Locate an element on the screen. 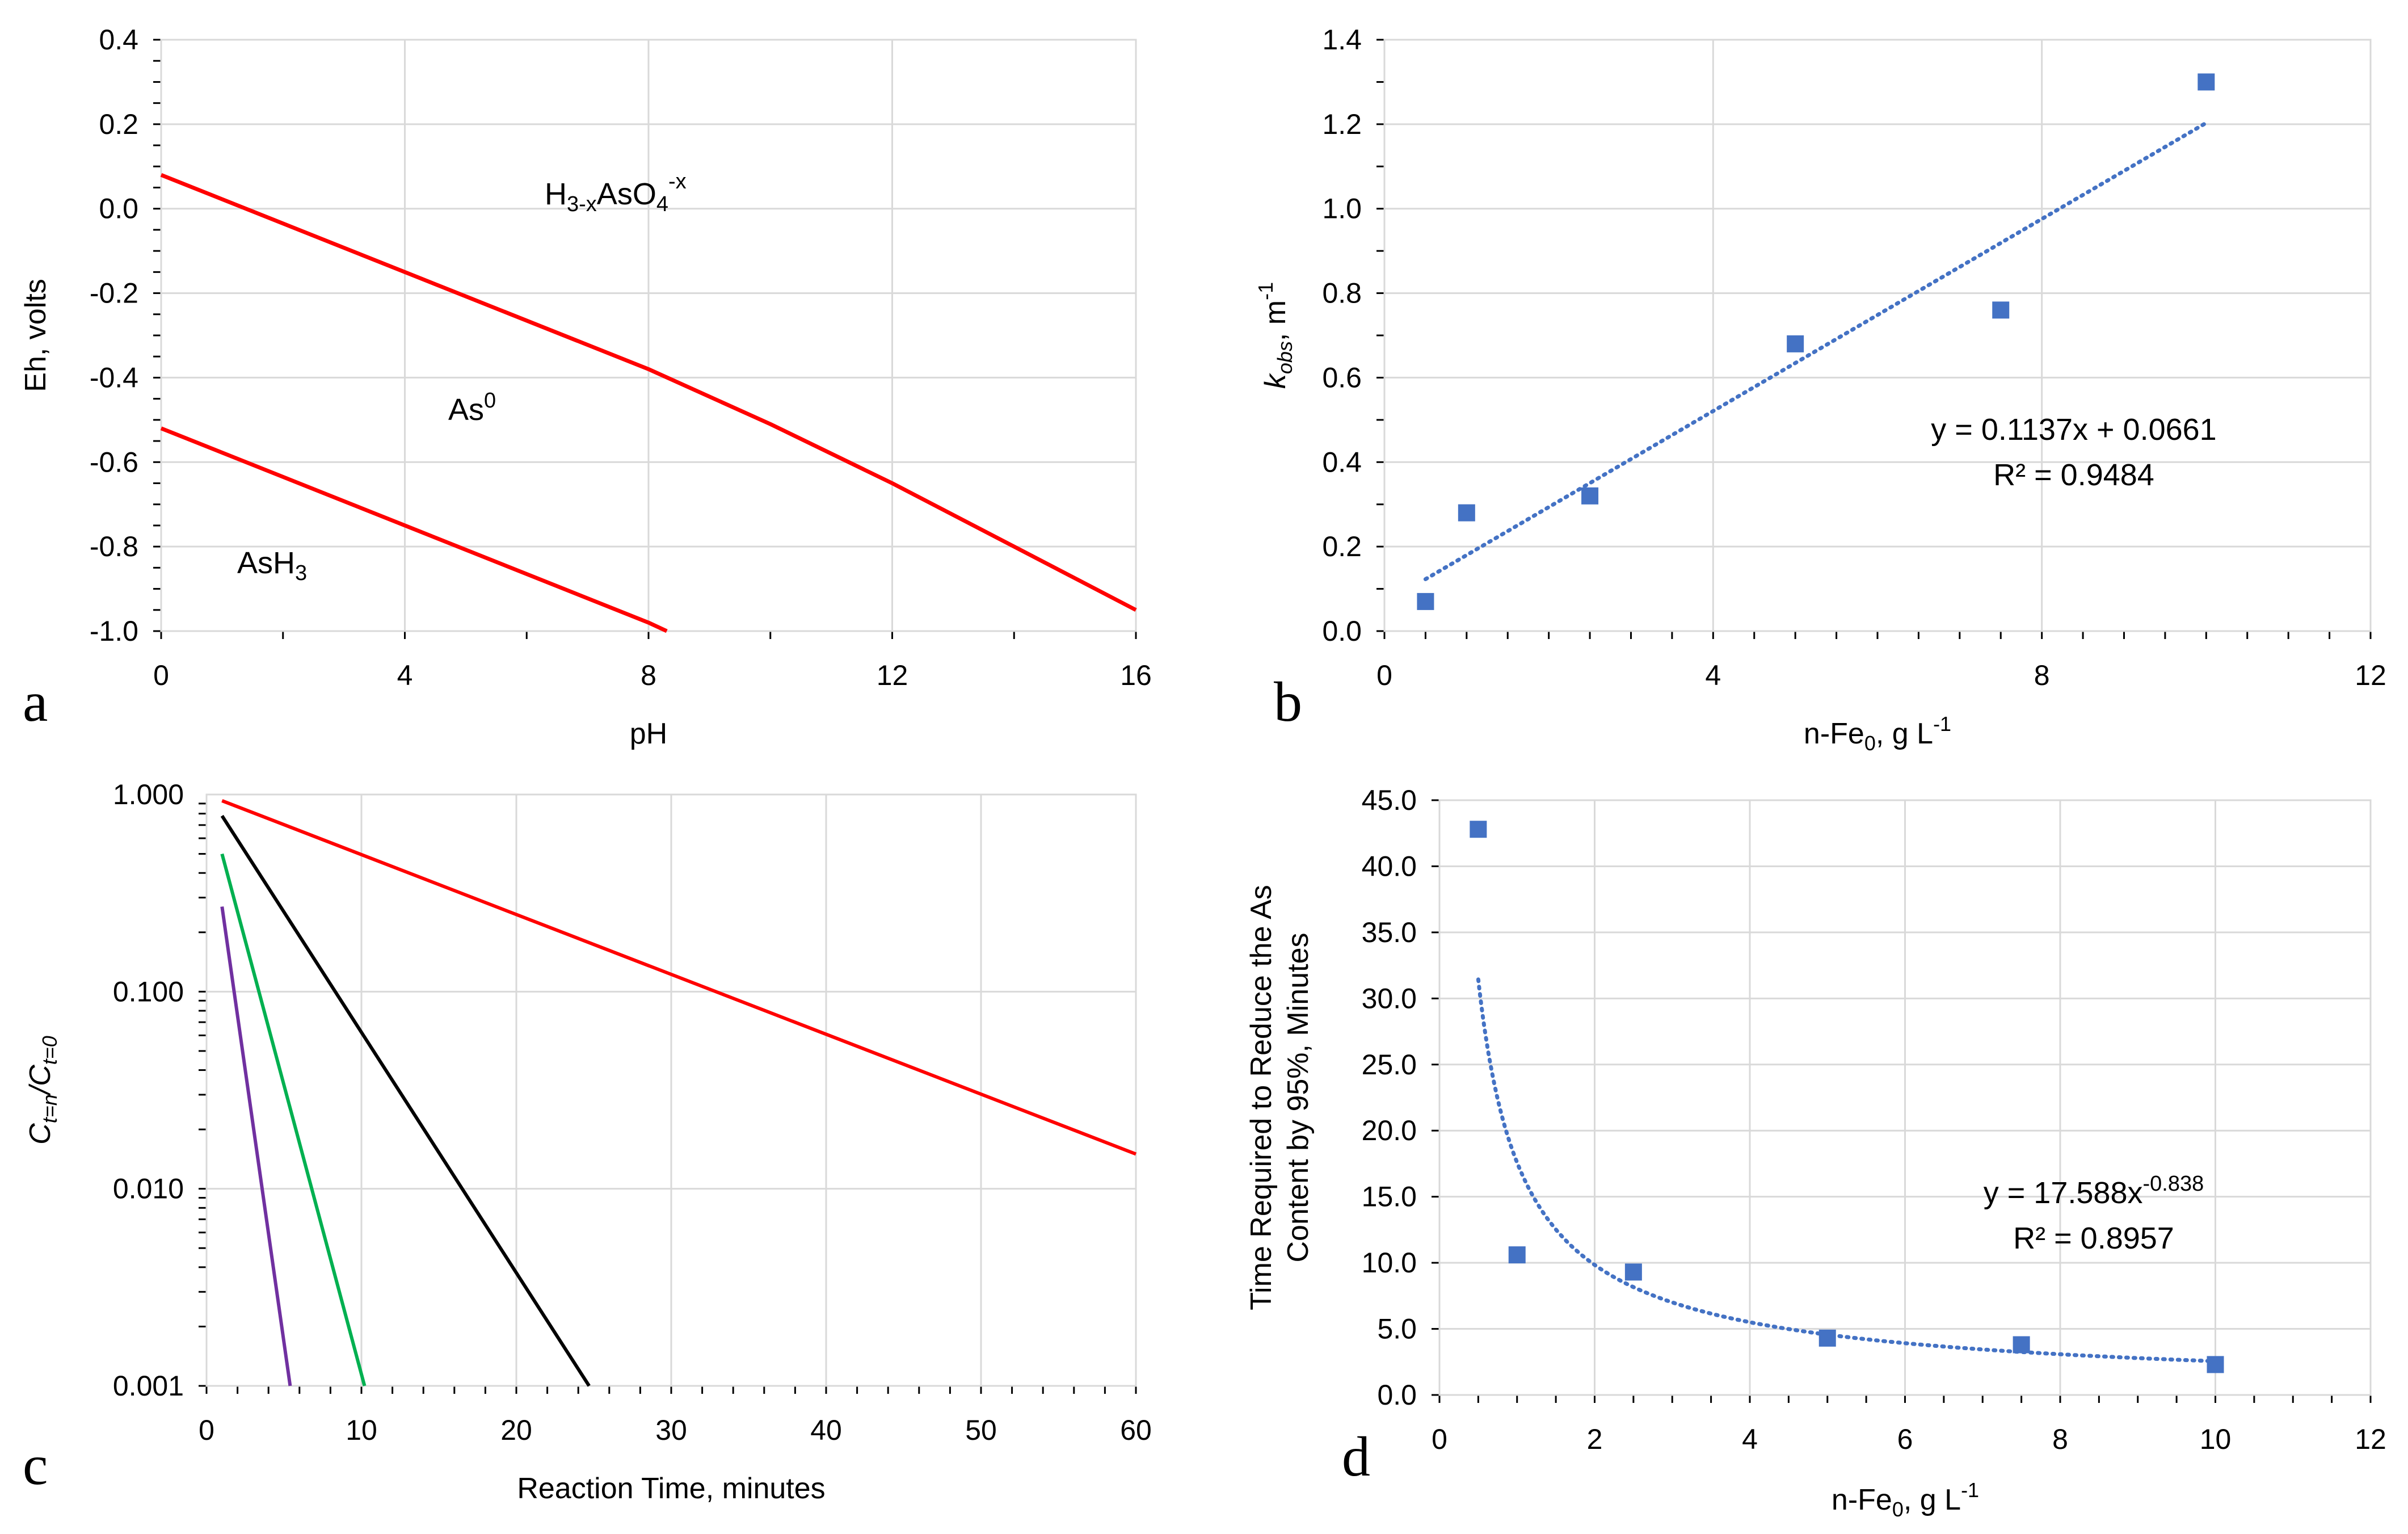  panel-b-y-tick-label: 0.4 is located at coordinates (1342, 462).